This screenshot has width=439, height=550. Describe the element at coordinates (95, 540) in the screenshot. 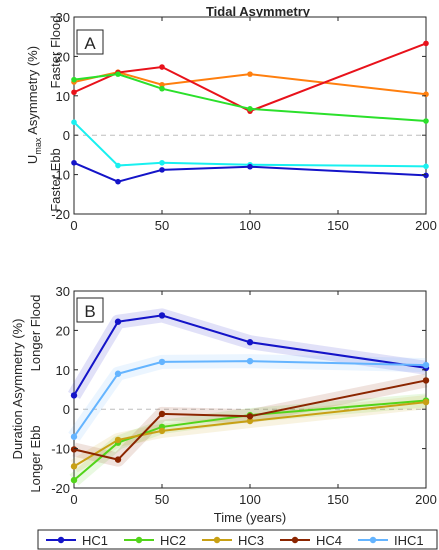

I see `legend-label: HC1` at that location.